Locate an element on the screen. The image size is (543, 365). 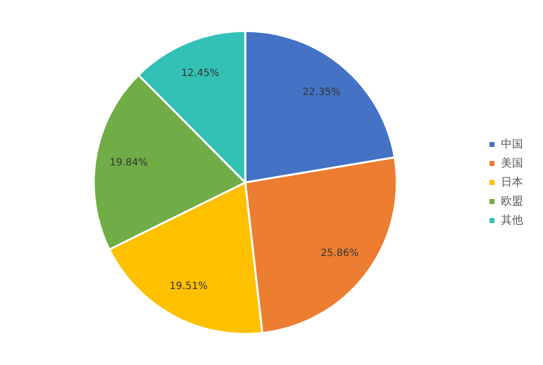
legend-label: 其他 is located at coordinates (512, 219).